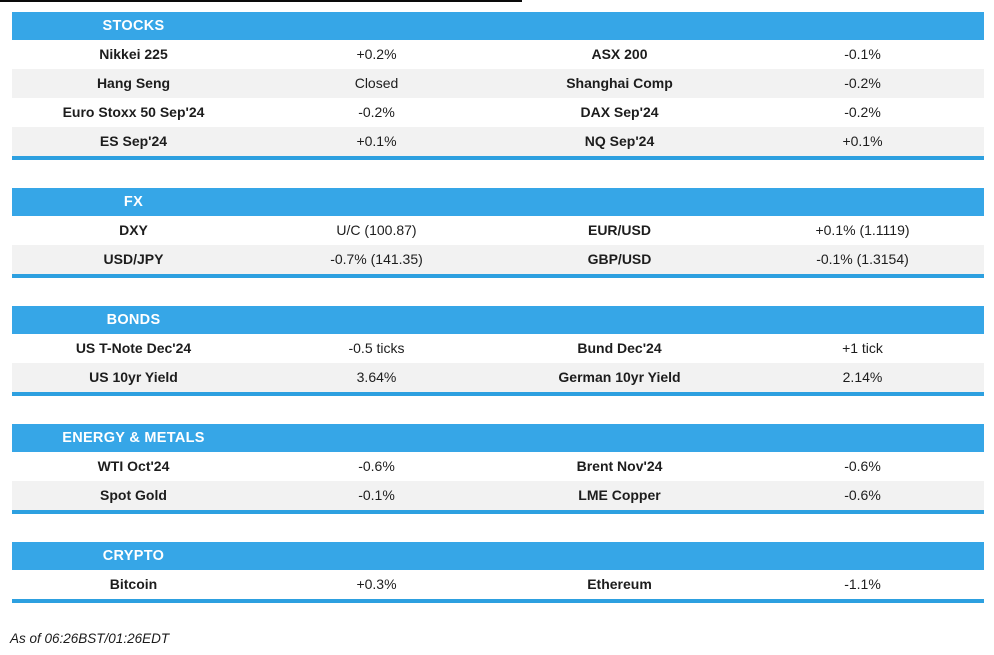 This screenshot has height=655, width=994. Describe the element at coordinates (376, 377) in the screenshot. I see `instrument-value: 3.64%` at that location.